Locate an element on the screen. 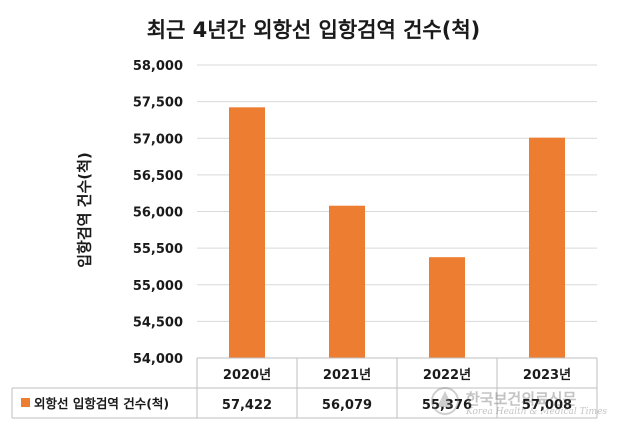 The image size is (627, 439). y-tick-label: 57,000 is located at coordinates (158, 139).